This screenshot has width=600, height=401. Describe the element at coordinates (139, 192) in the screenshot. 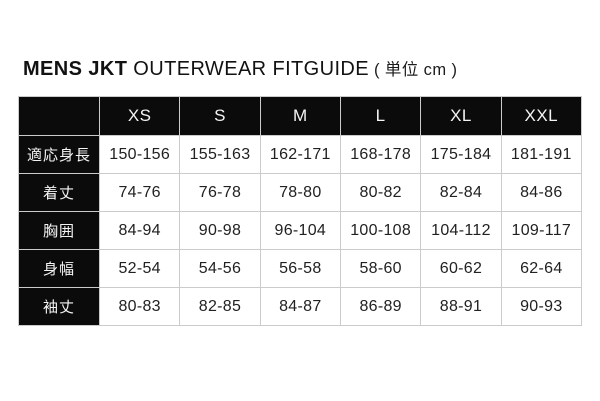

I see `size-cell: 74-76` at that location.